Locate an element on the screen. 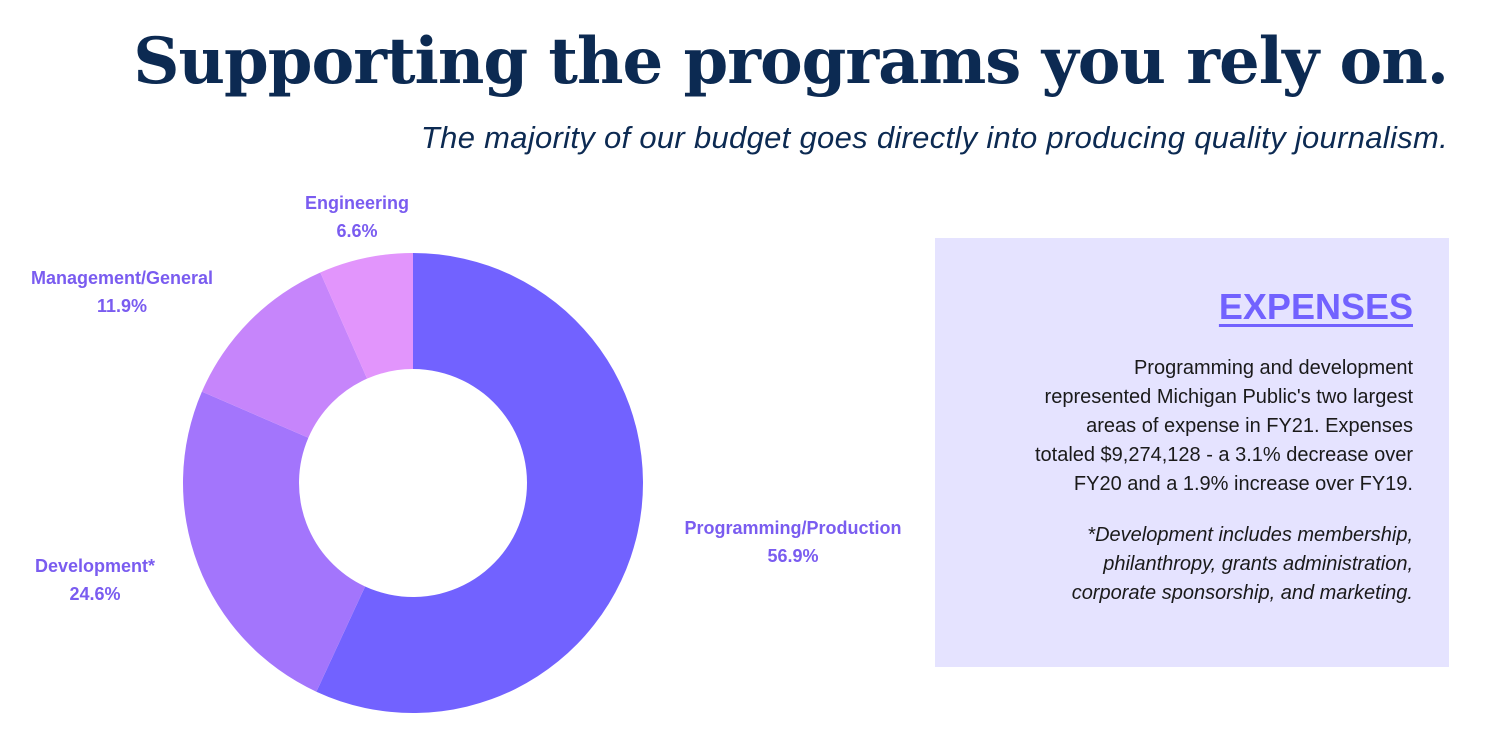 This screenshot has width=1500, height=750. expenses-description-line: Programming and development is located at coordinates (1273, 368).